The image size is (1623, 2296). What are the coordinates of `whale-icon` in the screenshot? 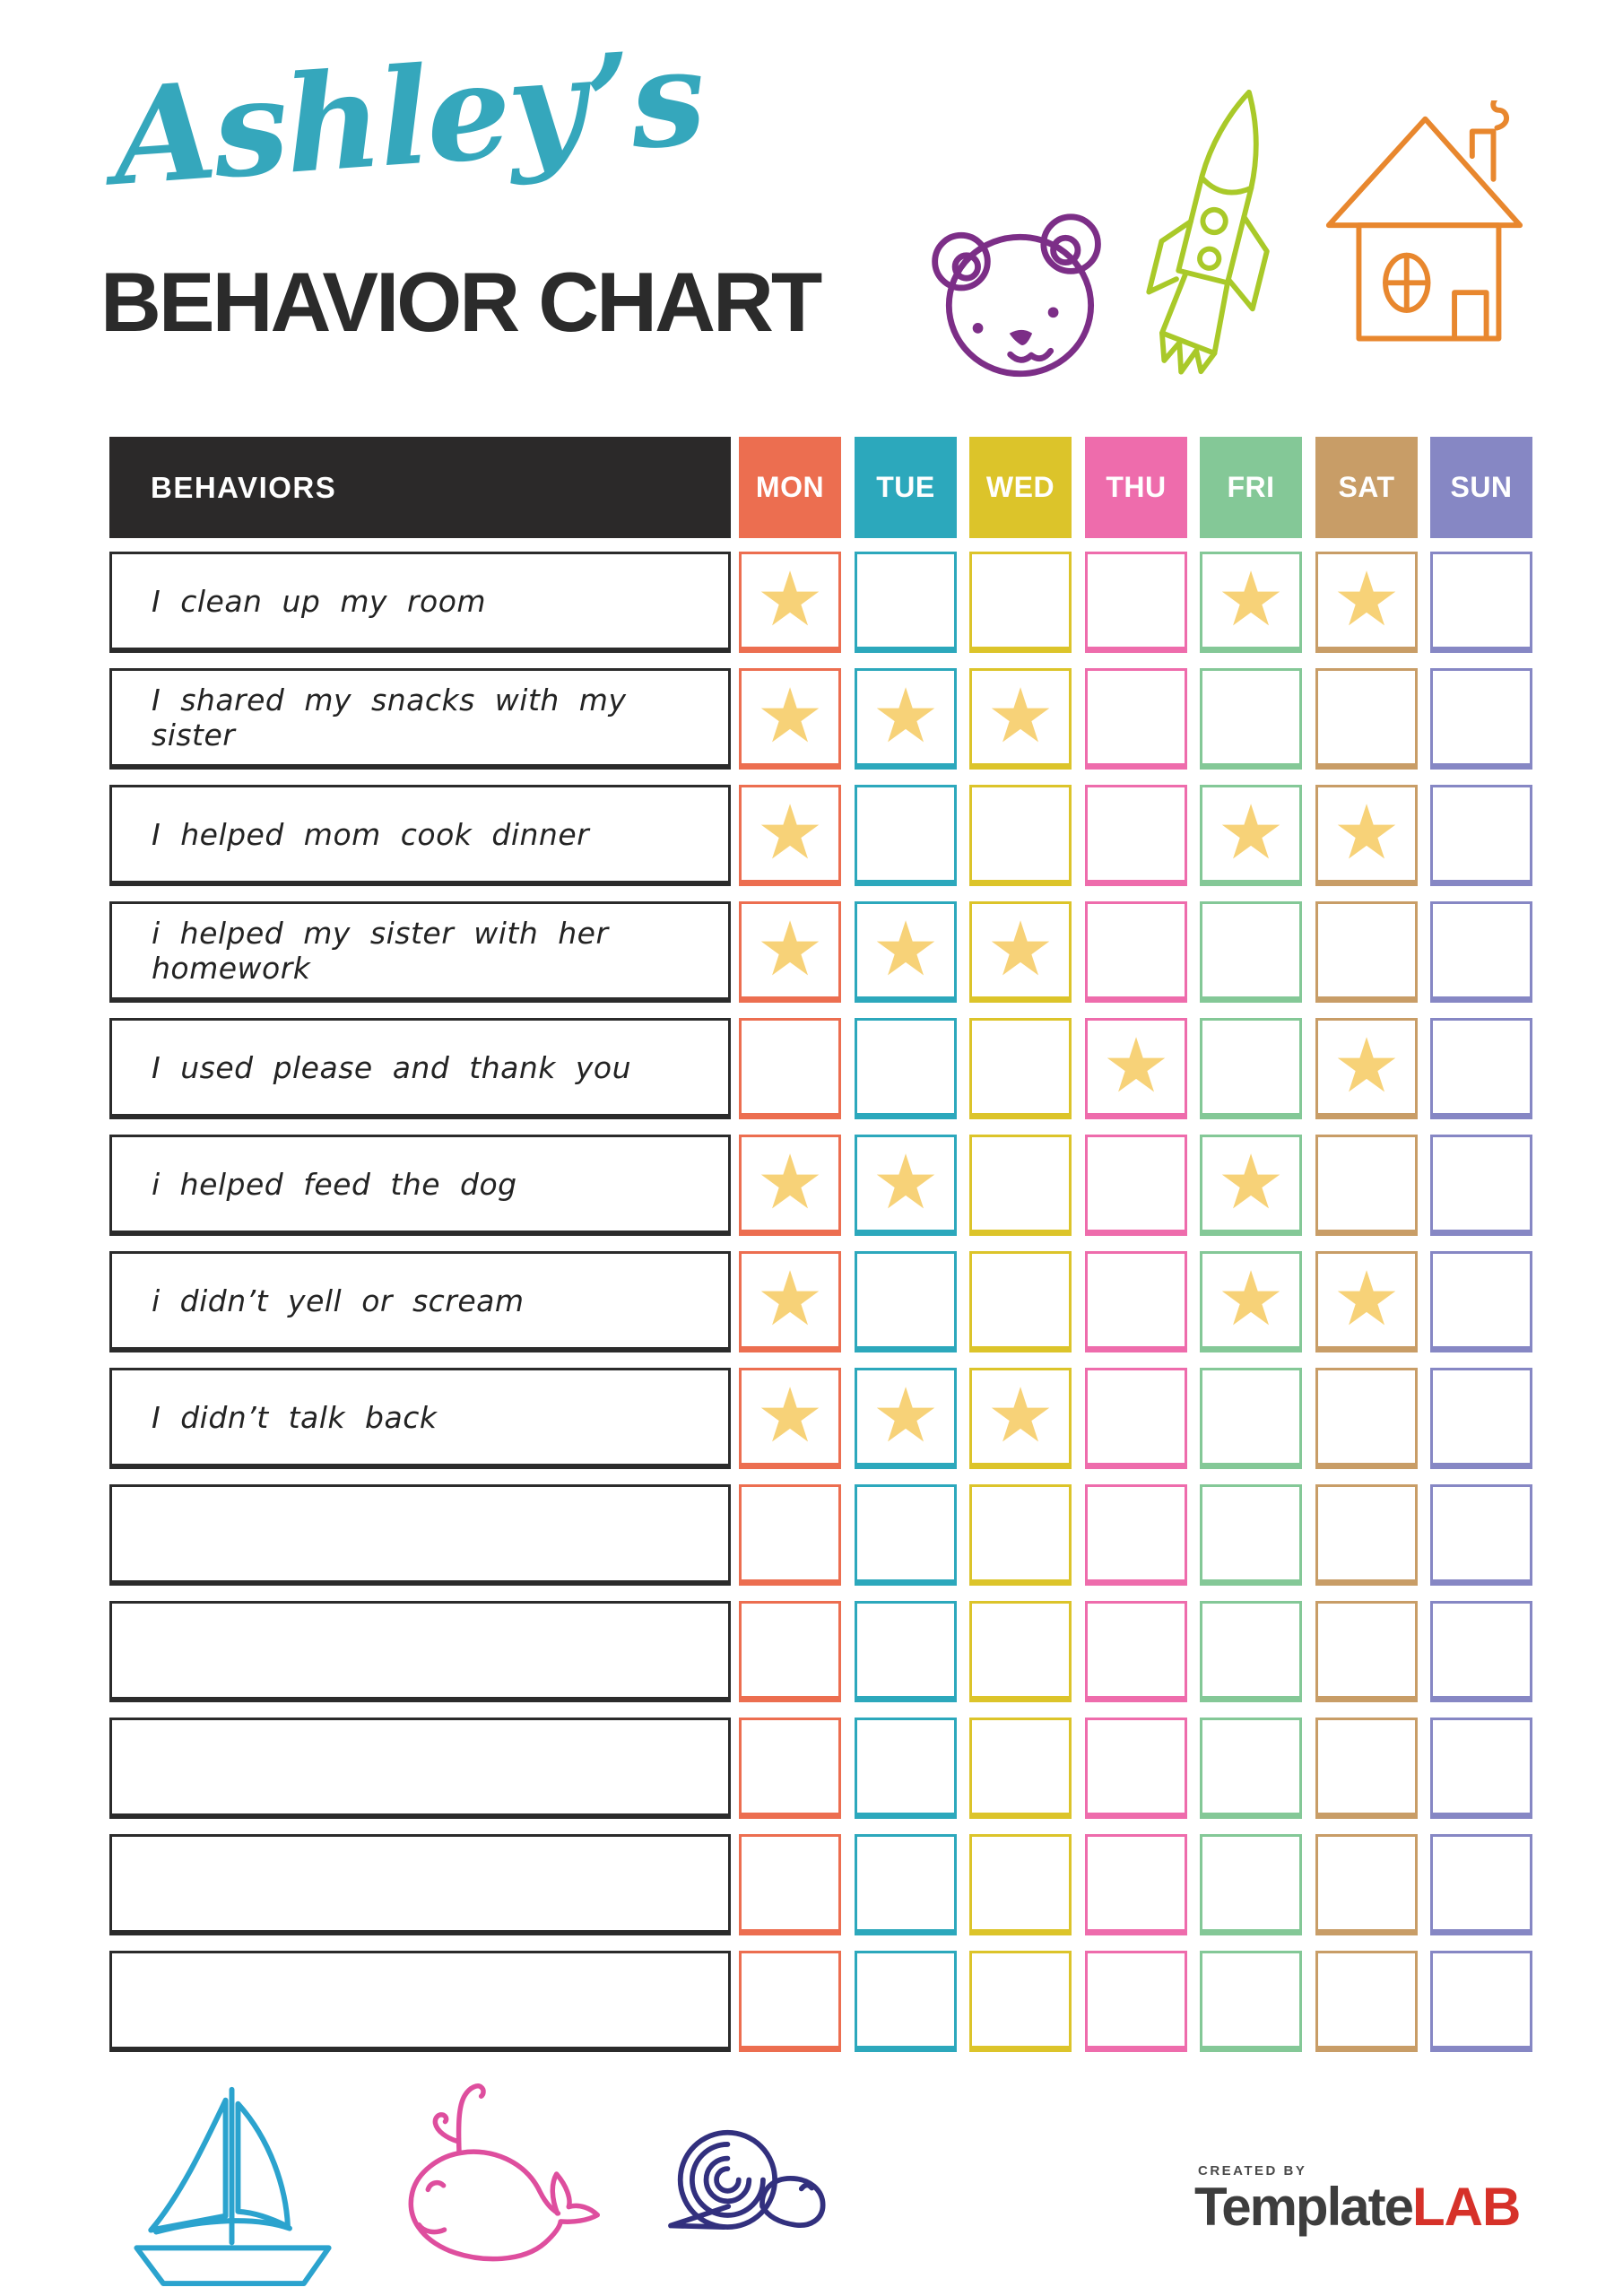 It's located at (501, 2169).